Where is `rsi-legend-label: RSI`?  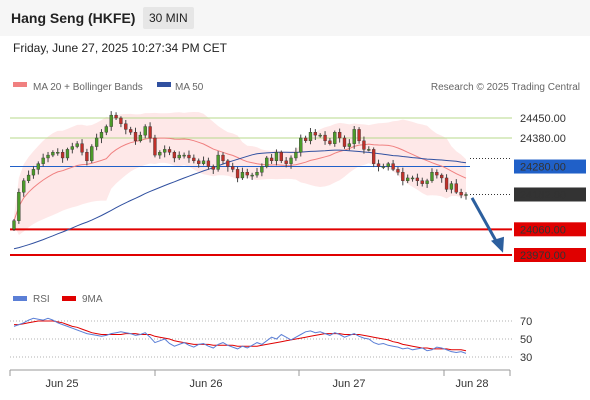 rsi-legend-label: RSI is located at coordinates (41, 299).